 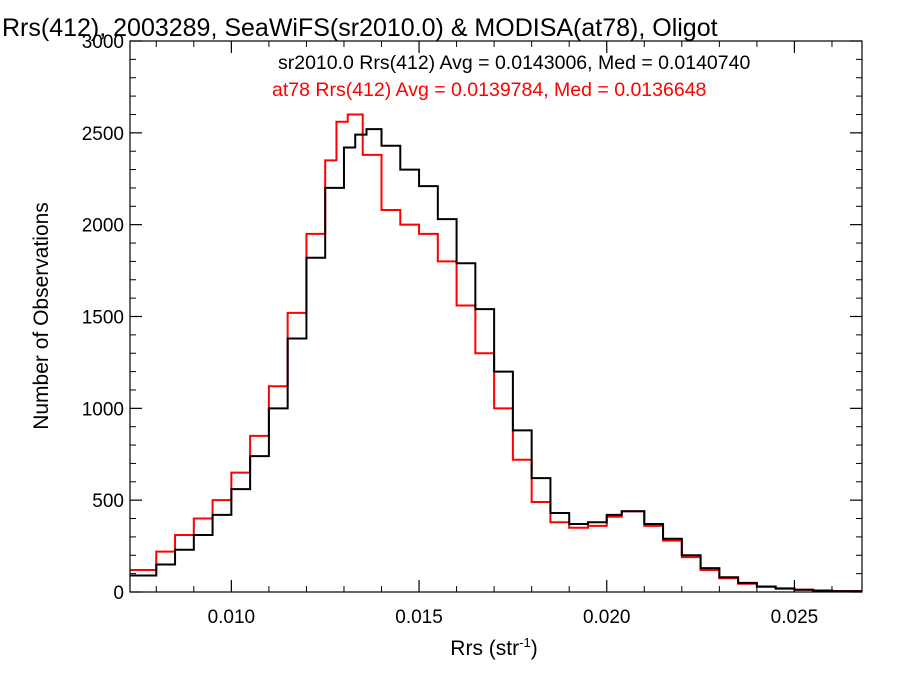 I want to click on y-axis-label: Number of Observations, so click(x=41, y=316).